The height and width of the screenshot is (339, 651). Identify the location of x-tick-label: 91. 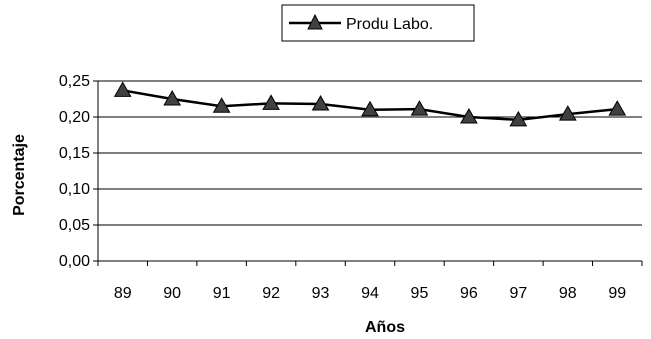
(222, 293).